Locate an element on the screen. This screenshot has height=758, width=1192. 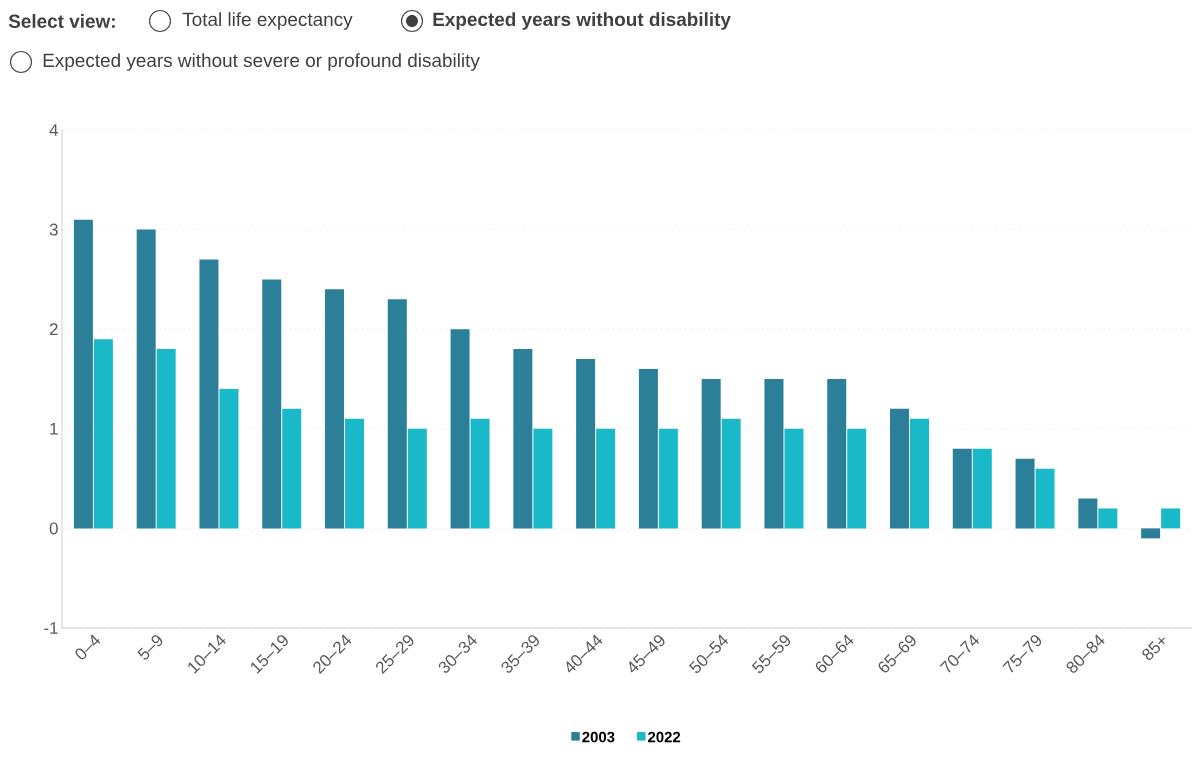
legend-label: 2022 is located at coordinates (664, 737).